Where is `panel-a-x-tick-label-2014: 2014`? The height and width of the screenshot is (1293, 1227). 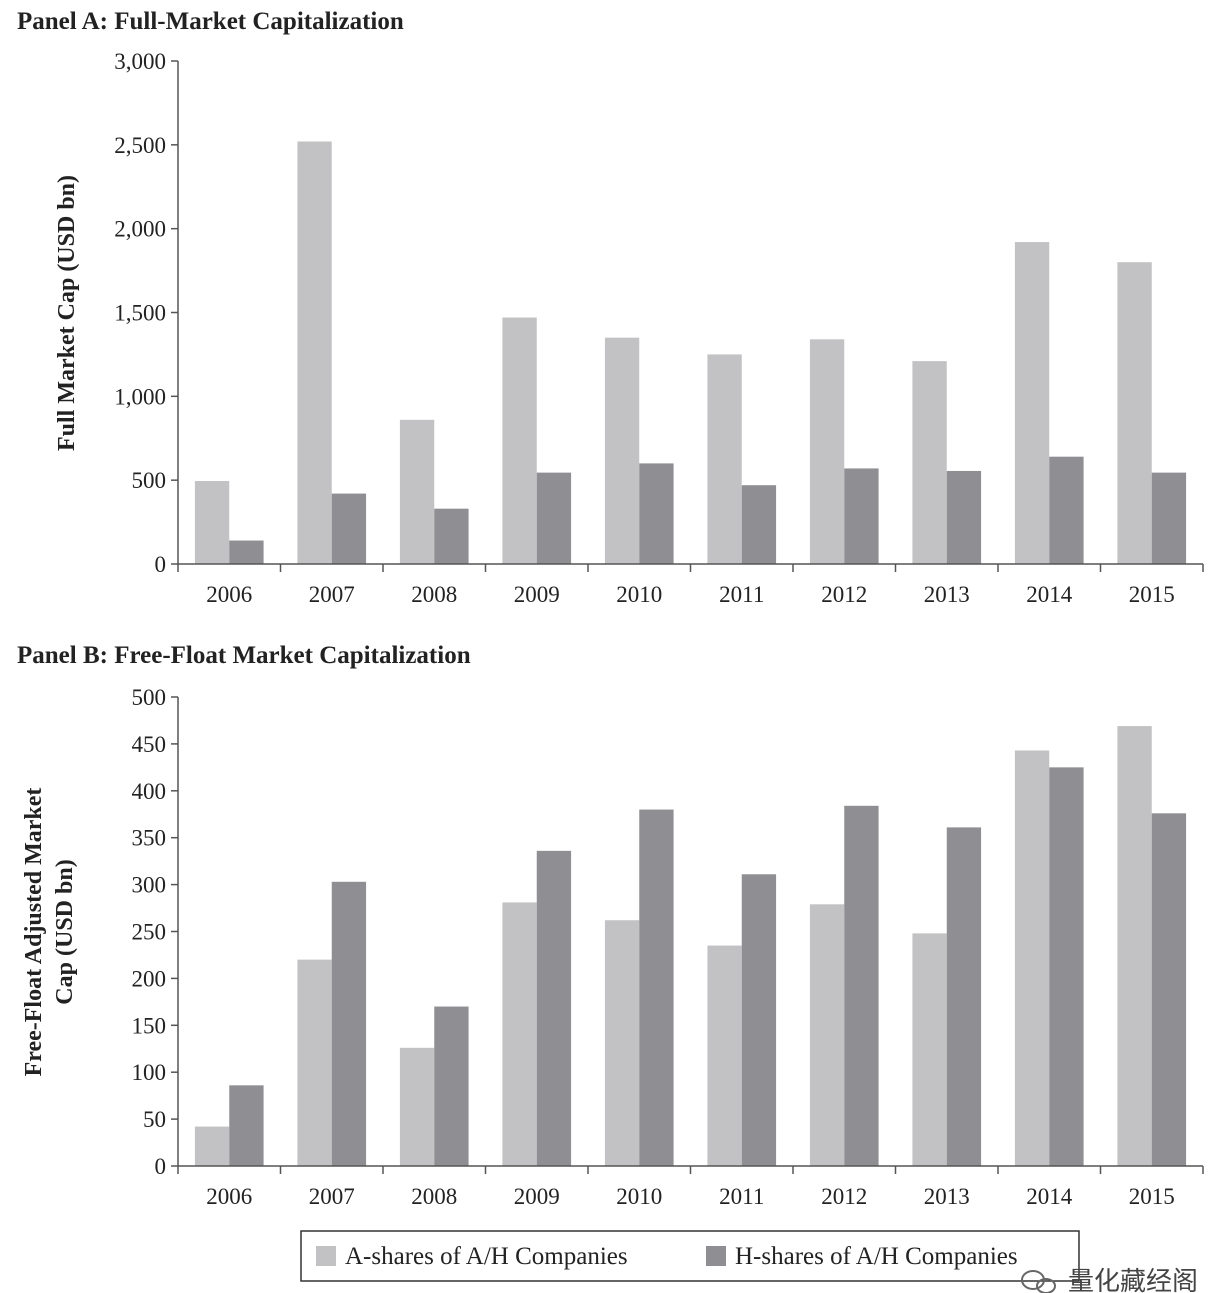
panel-a-x-tick-label-2014: 2014 is located at coordinates (1049, 594).